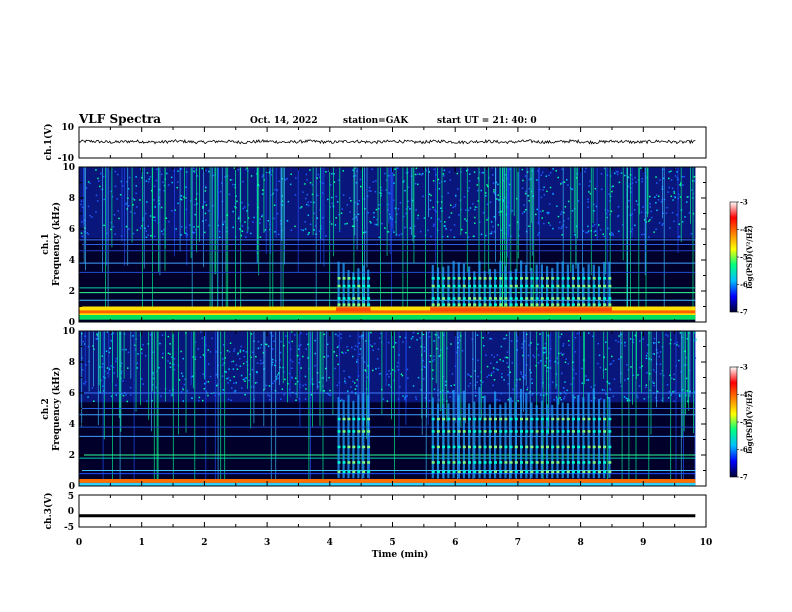 This screenshot has height=612, width=792. What do you see at coordinates (142, 543) in the screenshot?
I see `xtick-label: 1` at bounding box center [142, 543].